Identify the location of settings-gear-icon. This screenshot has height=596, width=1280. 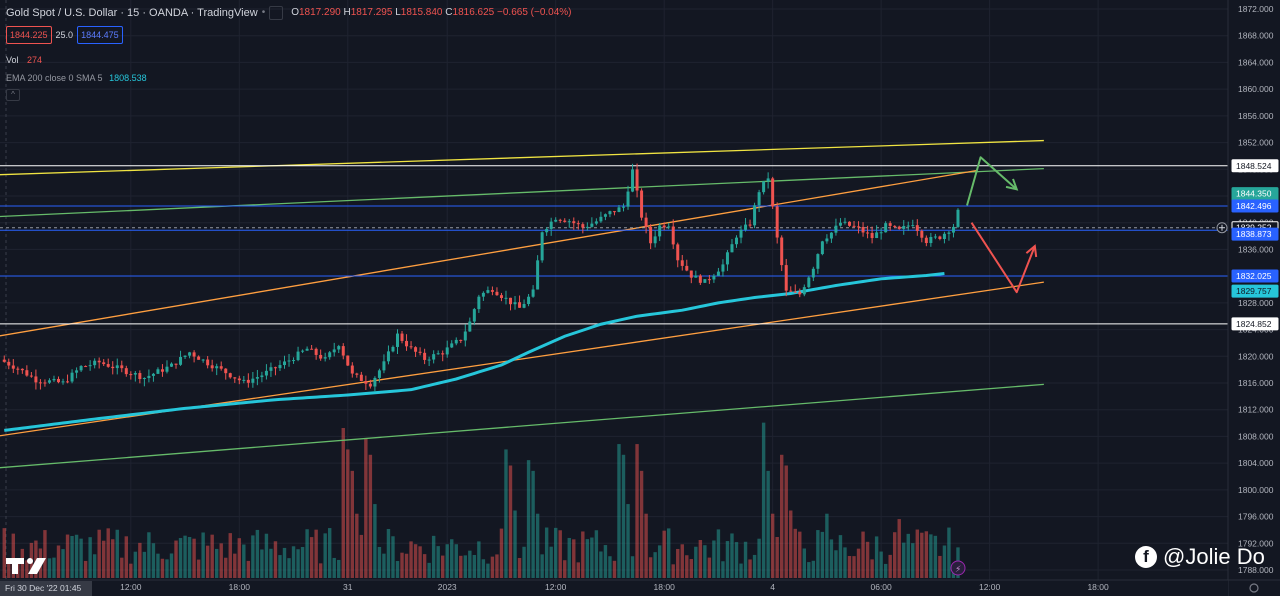
(1254, 588).